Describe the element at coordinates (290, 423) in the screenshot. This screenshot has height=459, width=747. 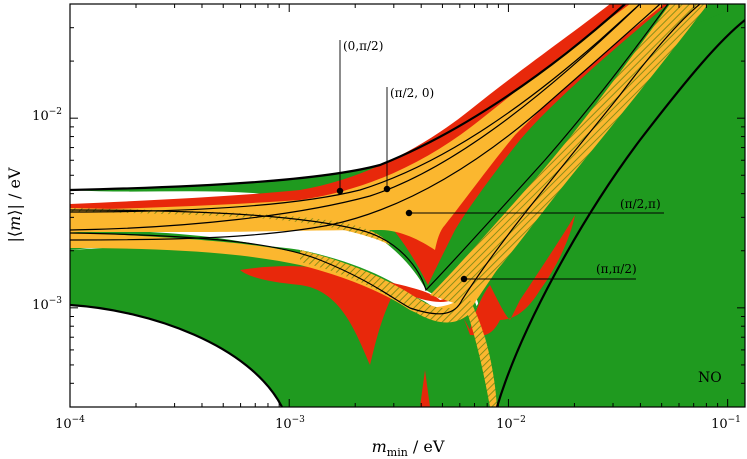
I see `x-tick-label: 10⁻³` at that location.